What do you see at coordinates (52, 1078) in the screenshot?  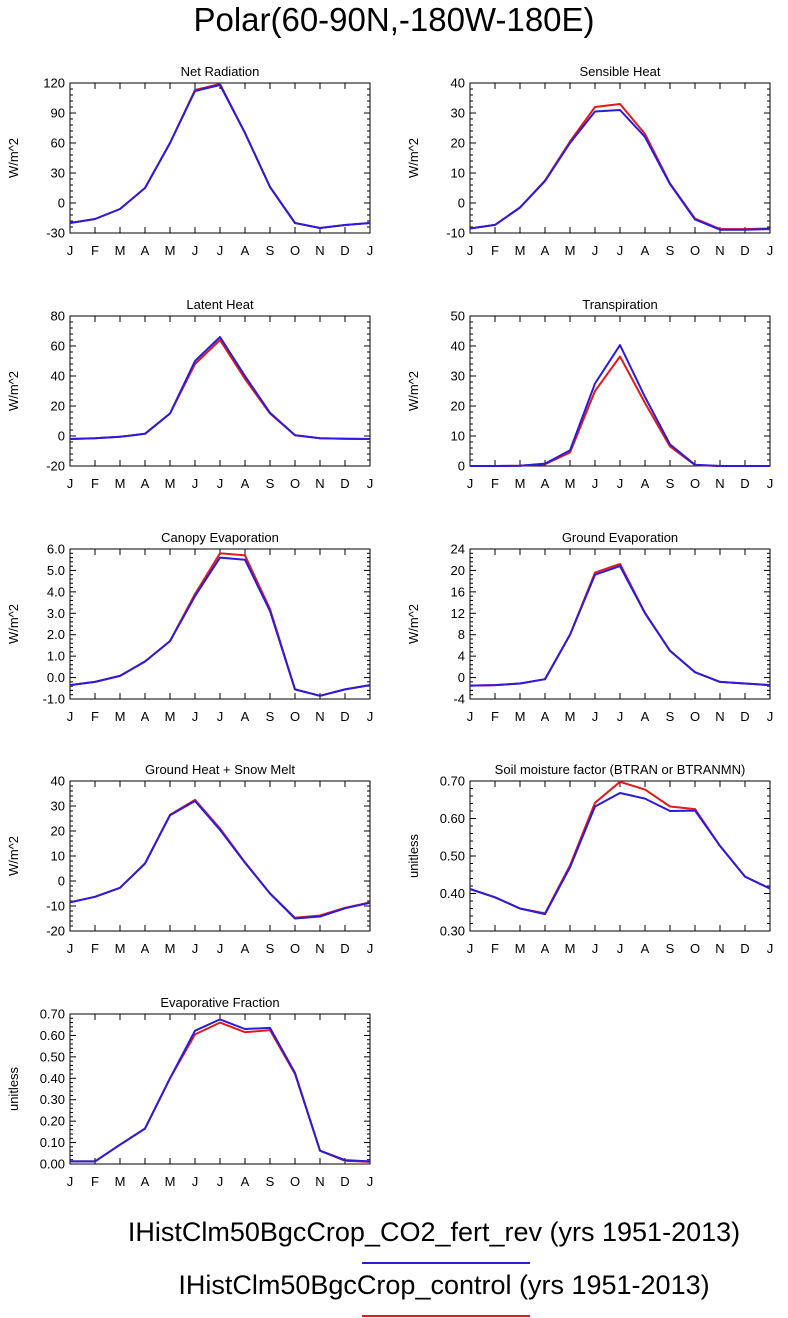 I see `y-tick-label: 0.40` at bounding box center [52, 1078].